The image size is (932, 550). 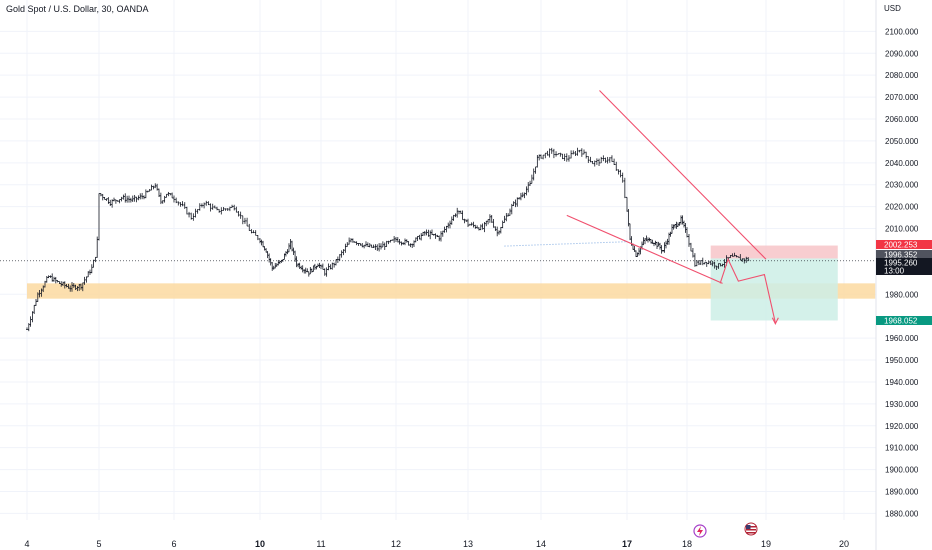 What do you see at coordinates (700, 531) in the screenshot?
I see `flash-event-icon` at bounding box center [700, 531].